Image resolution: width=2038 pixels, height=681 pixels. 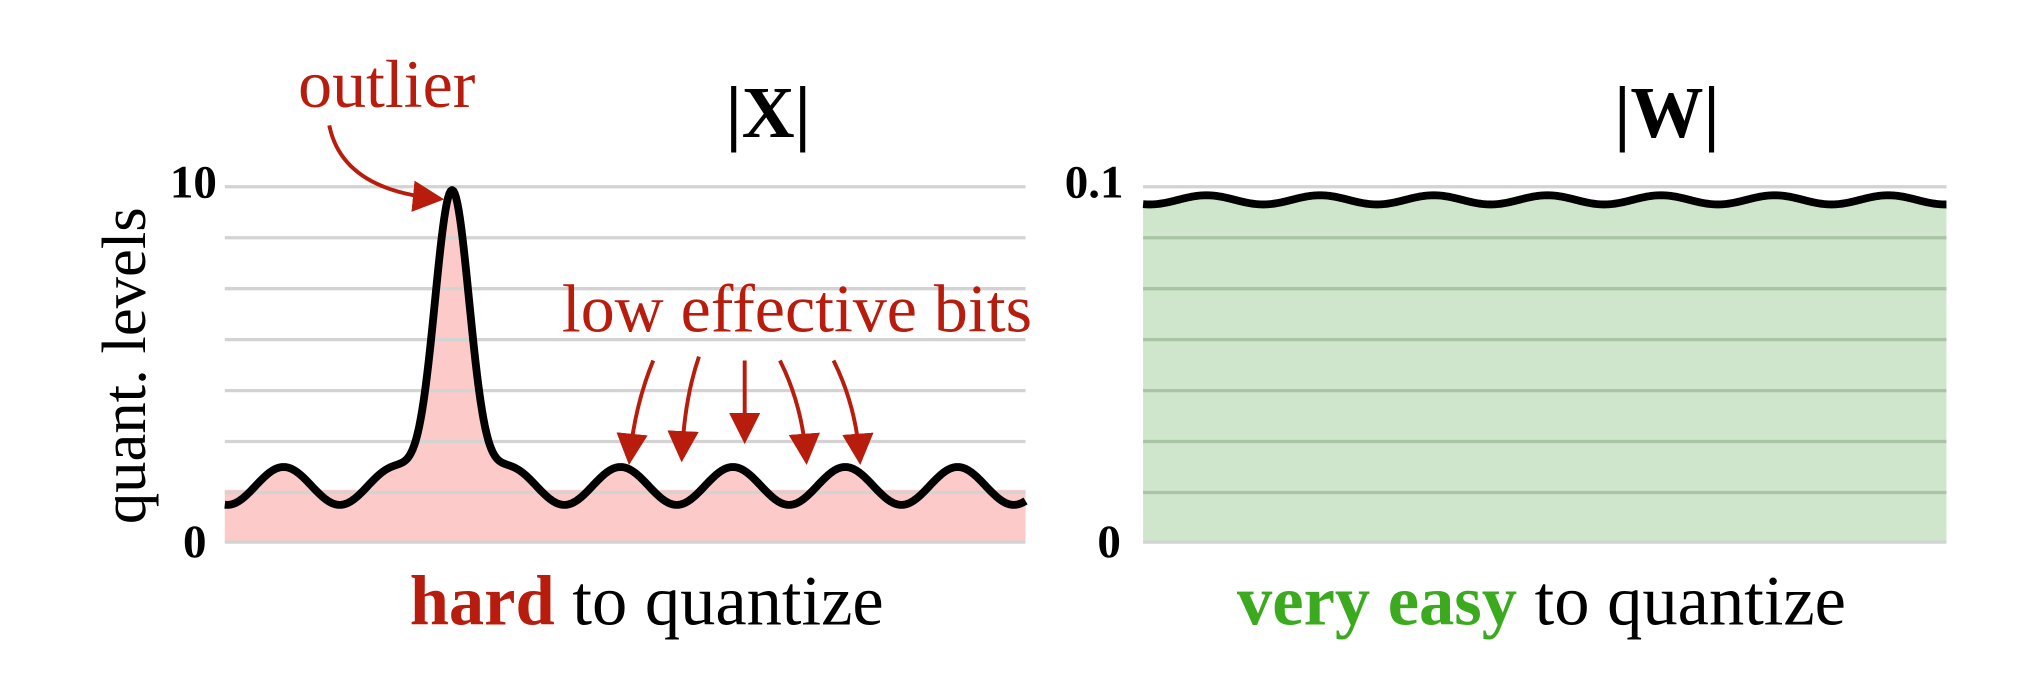 I want to click on caption-emphasis: hard, so click(x=482, y=602).